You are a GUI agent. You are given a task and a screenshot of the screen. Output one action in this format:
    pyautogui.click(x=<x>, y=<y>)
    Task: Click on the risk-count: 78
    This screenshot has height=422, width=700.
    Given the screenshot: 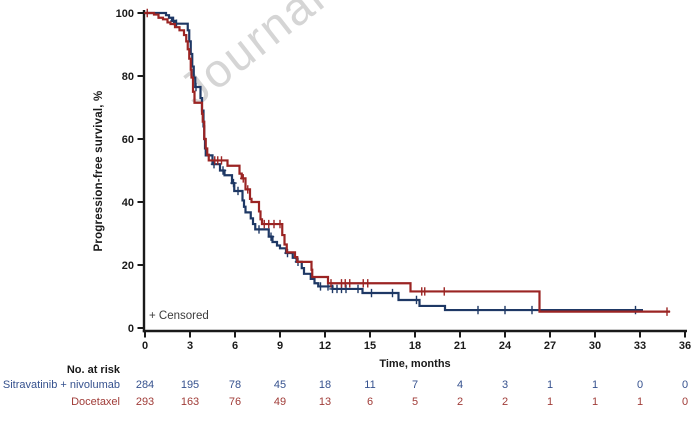 What is the action you would take?
    pyautogui.click(x=235, y=385)
    